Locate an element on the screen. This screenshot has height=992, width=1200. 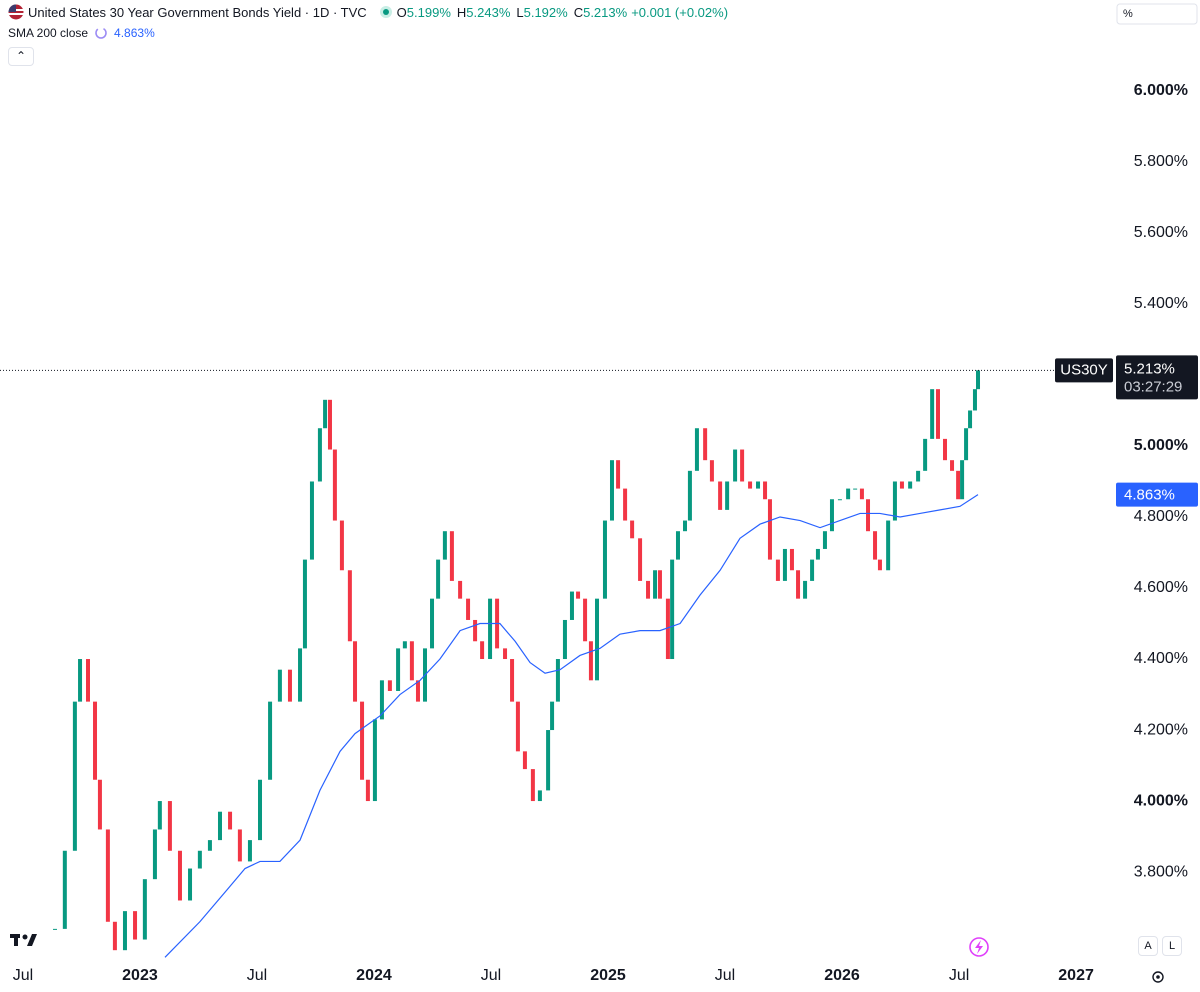
ohlc-key: L is located at coordinates (520, 12).